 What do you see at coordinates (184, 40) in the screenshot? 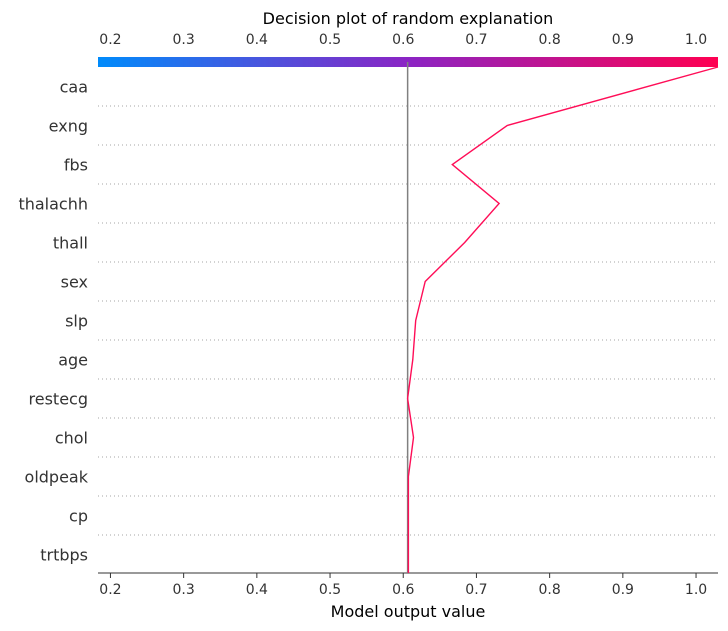
I see `top-tick-label: 0.3` at bounding box center [184, 40].